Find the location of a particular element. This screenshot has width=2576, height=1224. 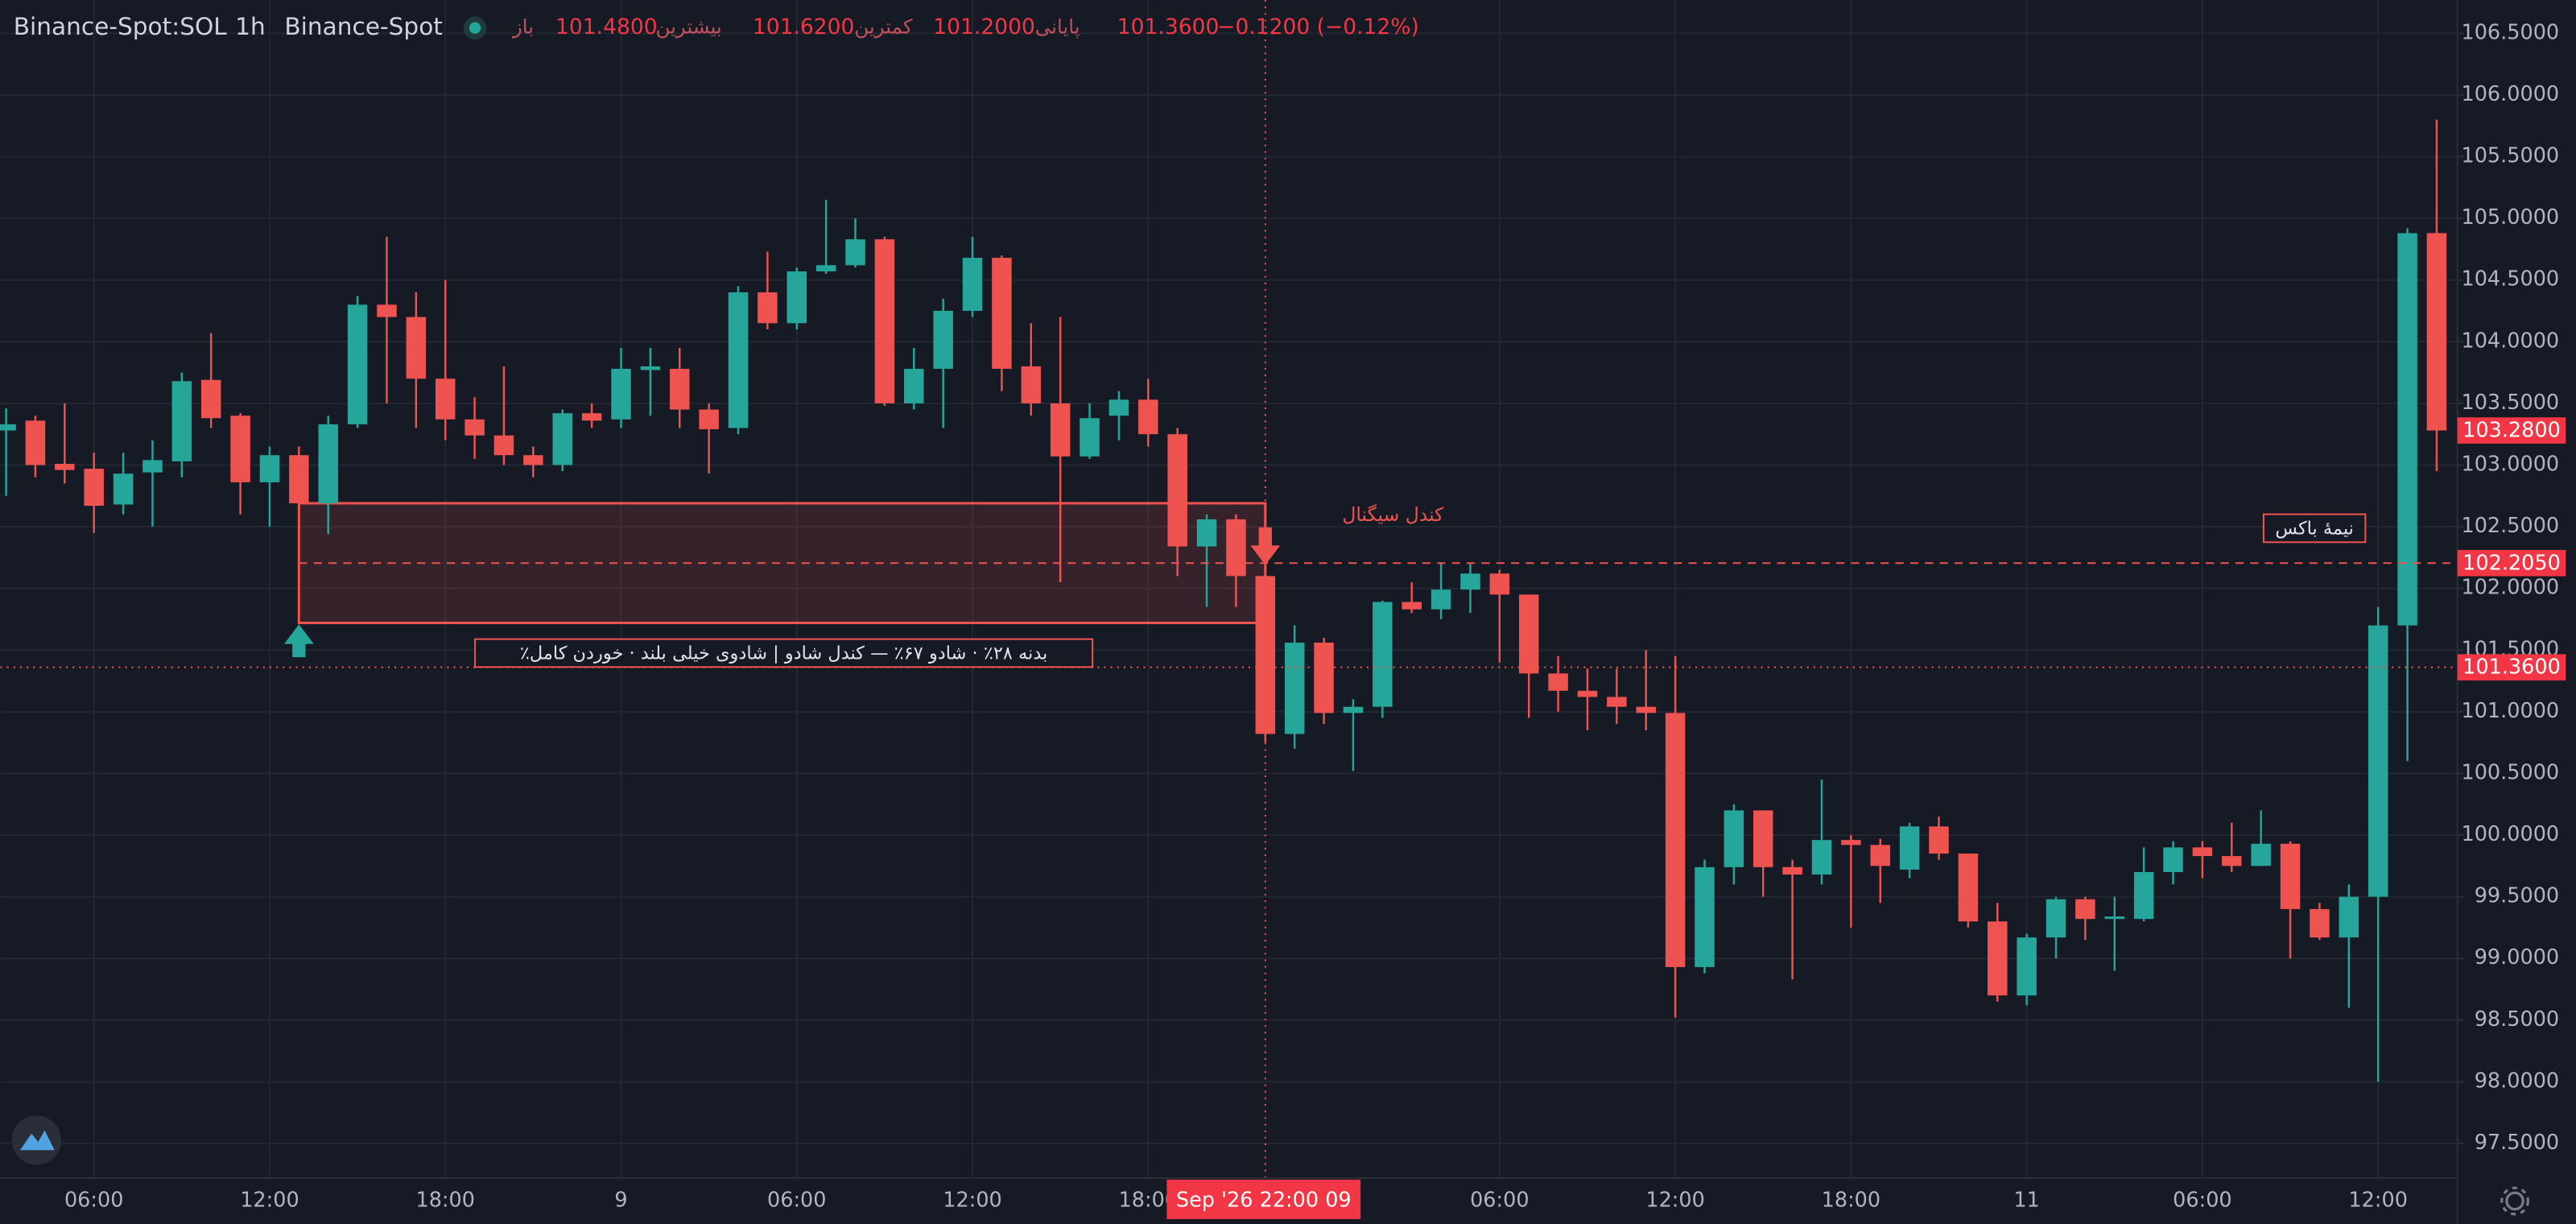

ohlc-value: 101.2000 is located at coordinates (984, 26).